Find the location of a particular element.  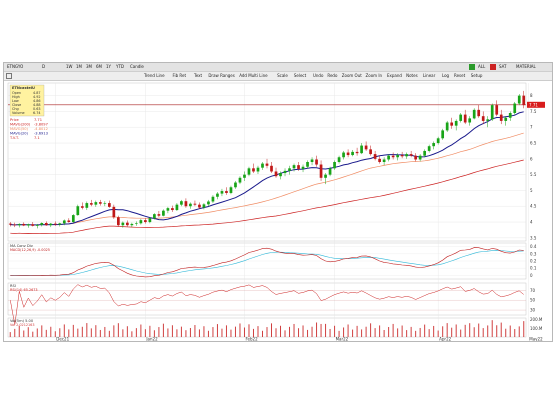

period-1y: 1Y is located at coordinates (108, 66).